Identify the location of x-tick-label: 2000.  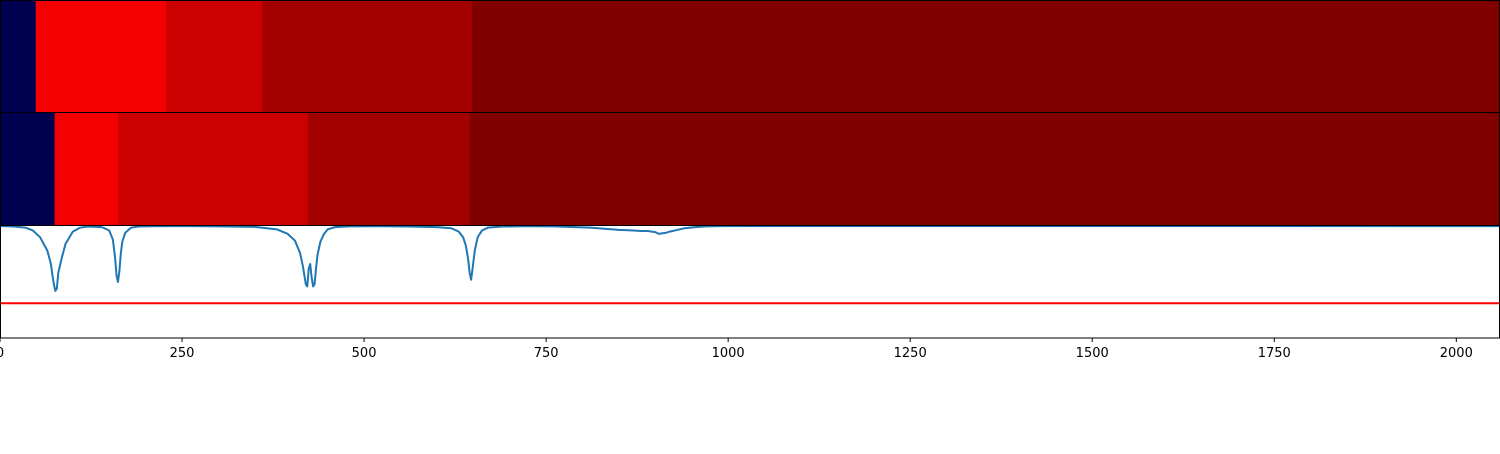
(1456, 353).